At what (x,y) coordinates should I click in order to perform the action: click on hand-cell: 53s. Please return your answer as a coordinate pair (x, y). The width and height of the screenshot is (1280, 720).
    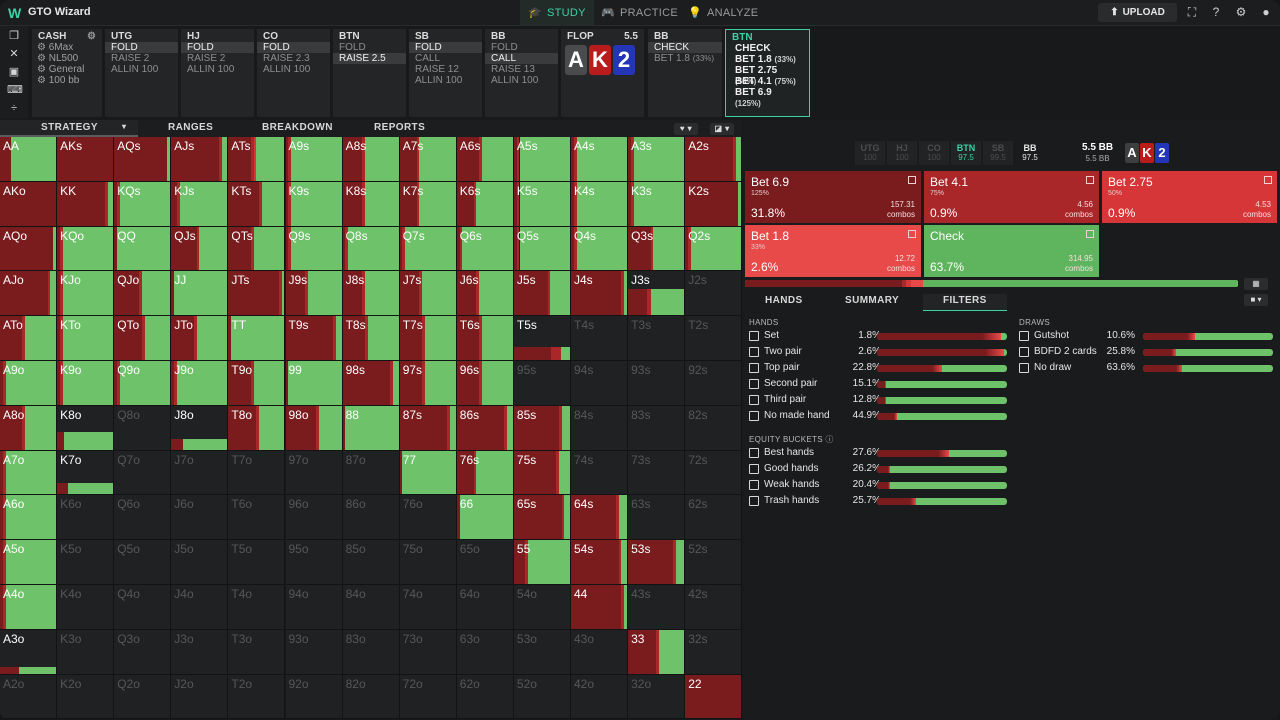
    Looking at the image, I should click on (657, 562).